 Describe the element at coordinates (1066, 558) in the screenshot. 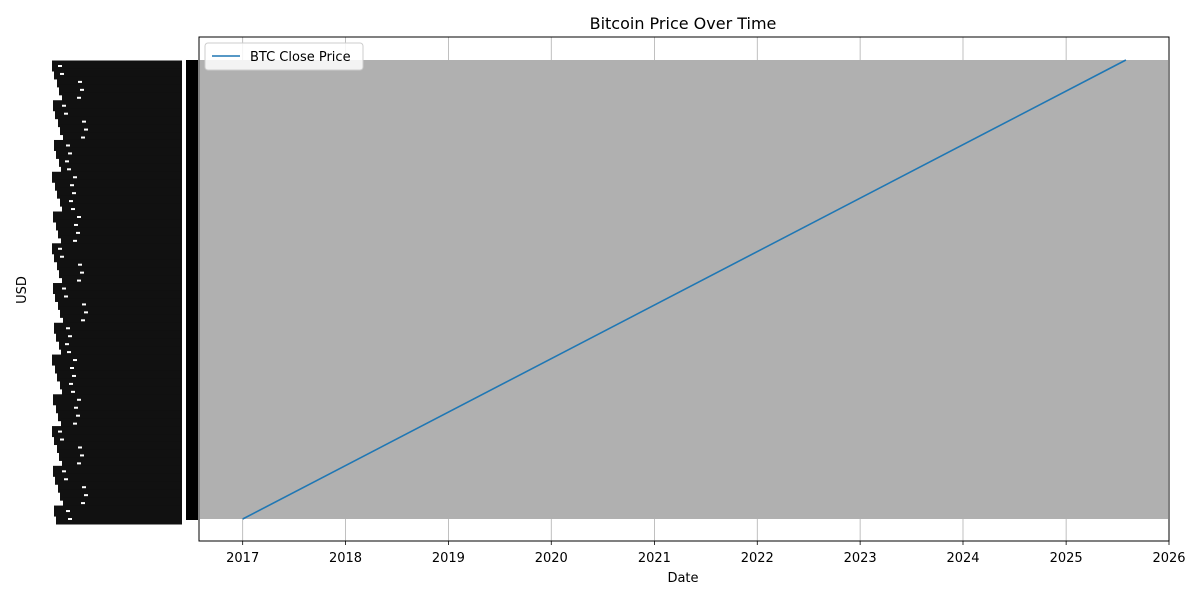

I see `x-tick-label: 2025` at that location.